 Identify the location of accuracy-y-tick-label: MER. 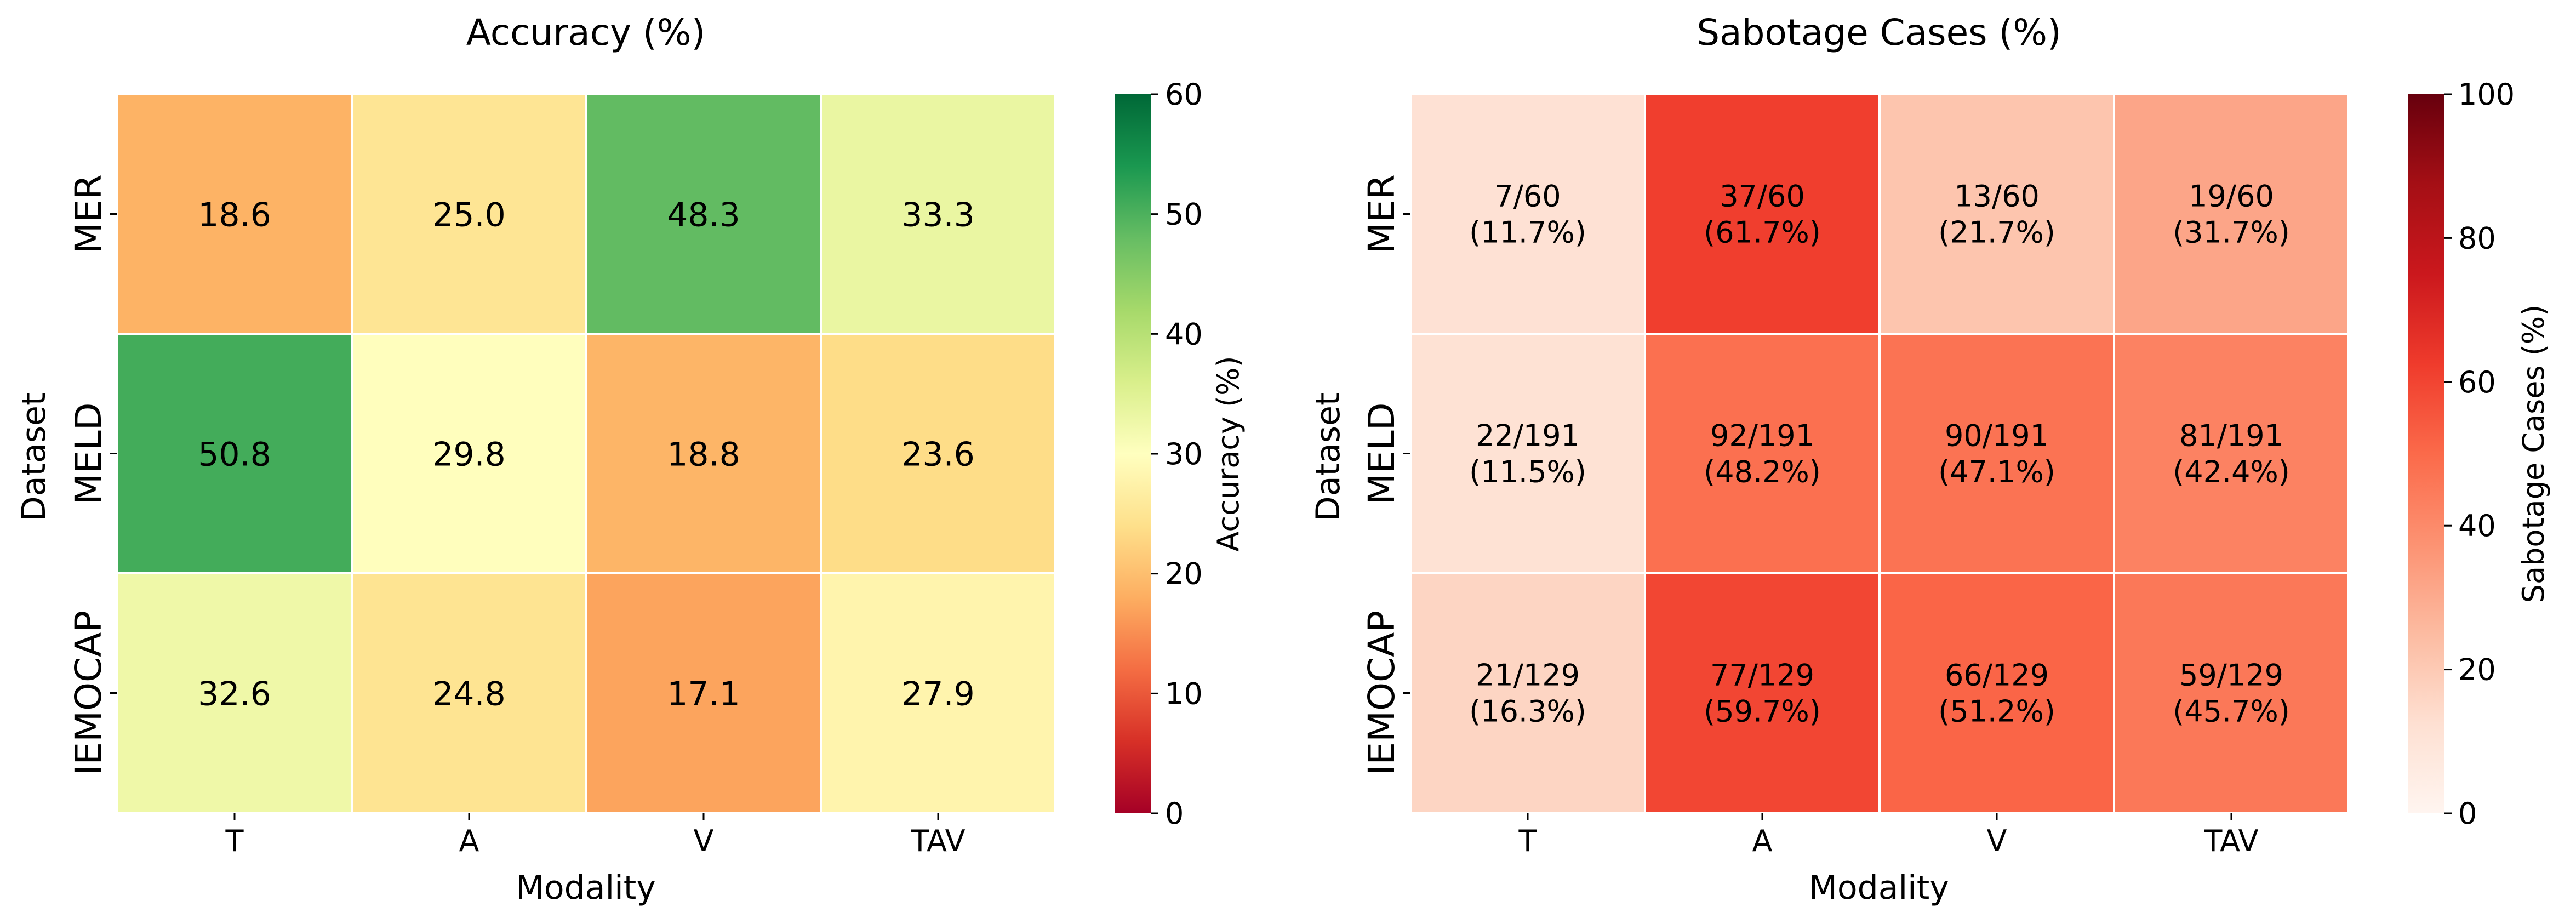
(88, 214).